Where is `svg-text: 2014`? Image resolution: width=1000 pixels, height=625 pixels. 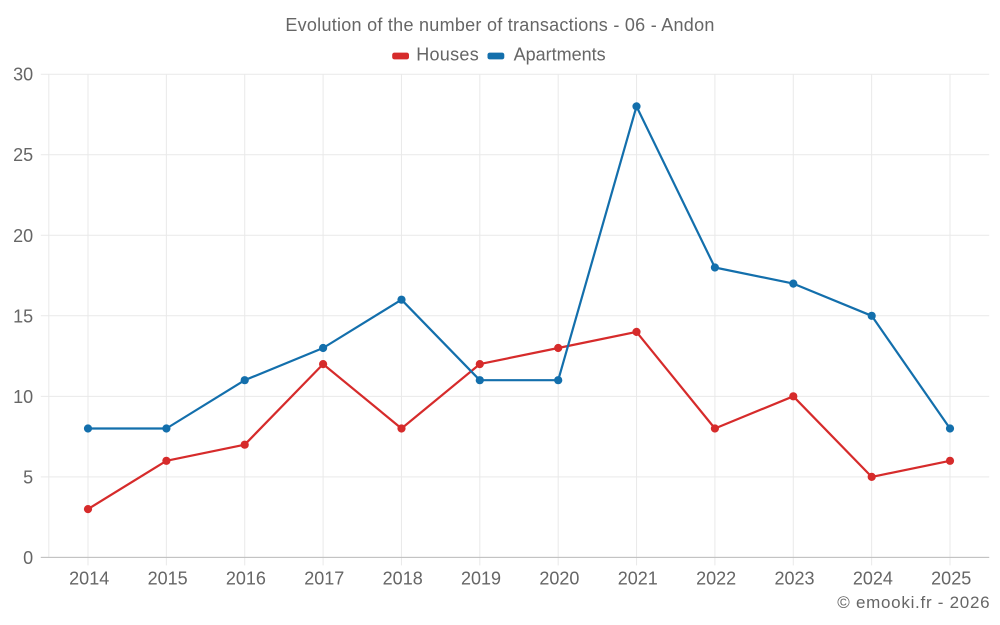
svg-text: 2014 is located at coordinates (89, 579).